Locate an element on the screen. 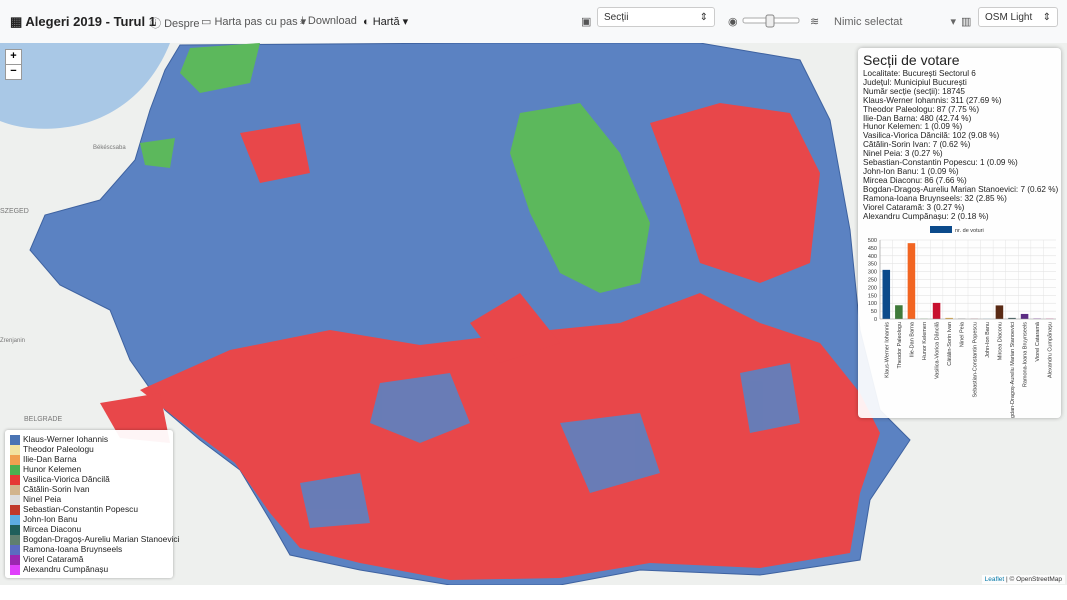 Image resolution: width=1067 pixels, height=600 pixels. info-line: Viorel Cataramă: 3 (0.27 %) is located at coordinates (914, 207).